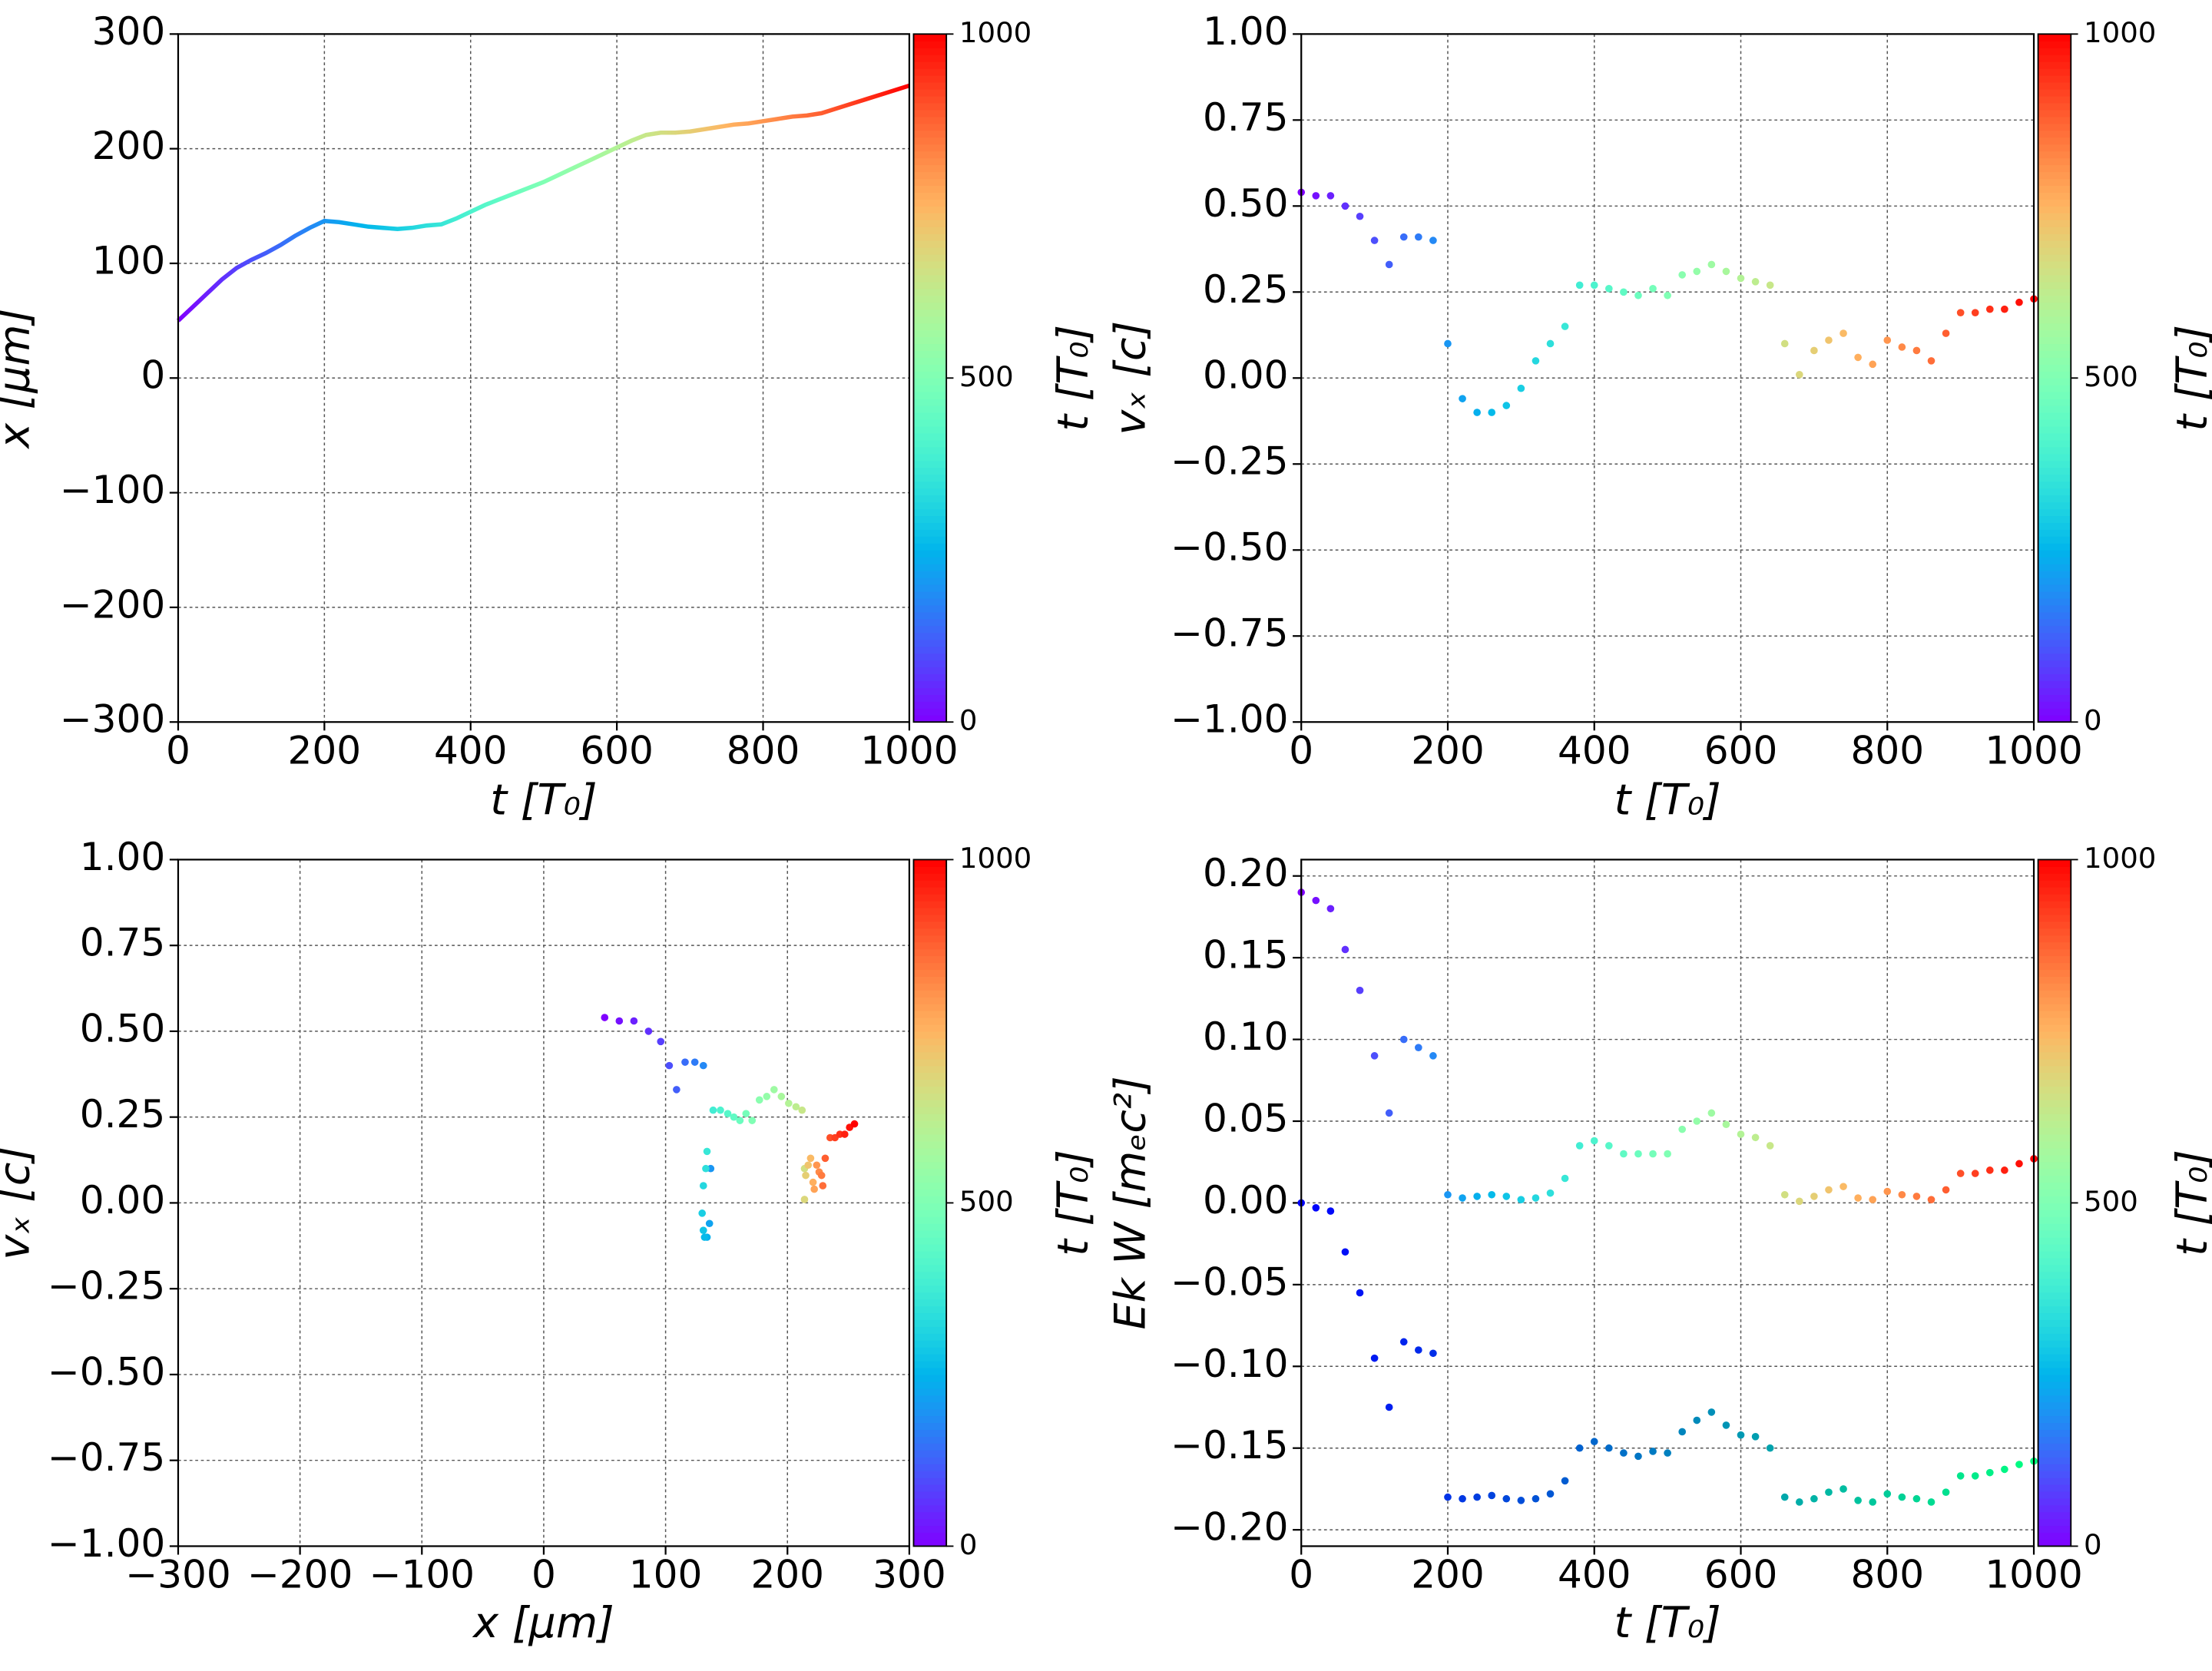 The height and width of the screenshot is (1671, 2212). Describe the element at coordinates (19, 379) in the screenshot. I see `y-axis-label: x [μm]` at that location.